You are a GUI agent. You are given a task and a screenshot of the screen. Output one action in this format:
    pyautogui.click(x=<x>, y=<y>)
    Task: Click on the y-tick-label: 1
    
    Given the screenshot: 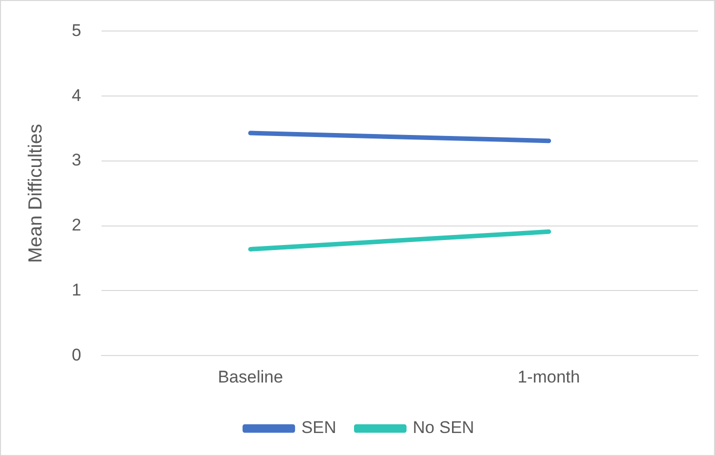 What is the action you would take?
    pyautogui.click(x=77, y=290)
    